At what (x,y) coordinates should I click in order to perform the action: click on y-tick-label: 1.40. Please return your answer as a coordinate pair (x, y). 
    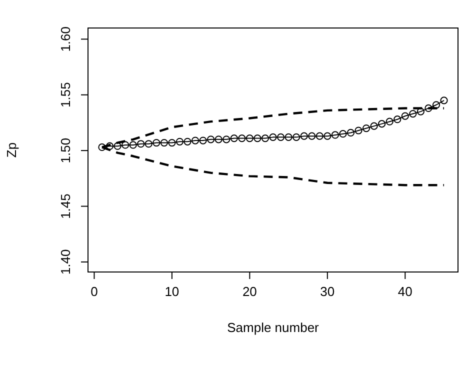
    Looking at the image, I should click on (65, 262).